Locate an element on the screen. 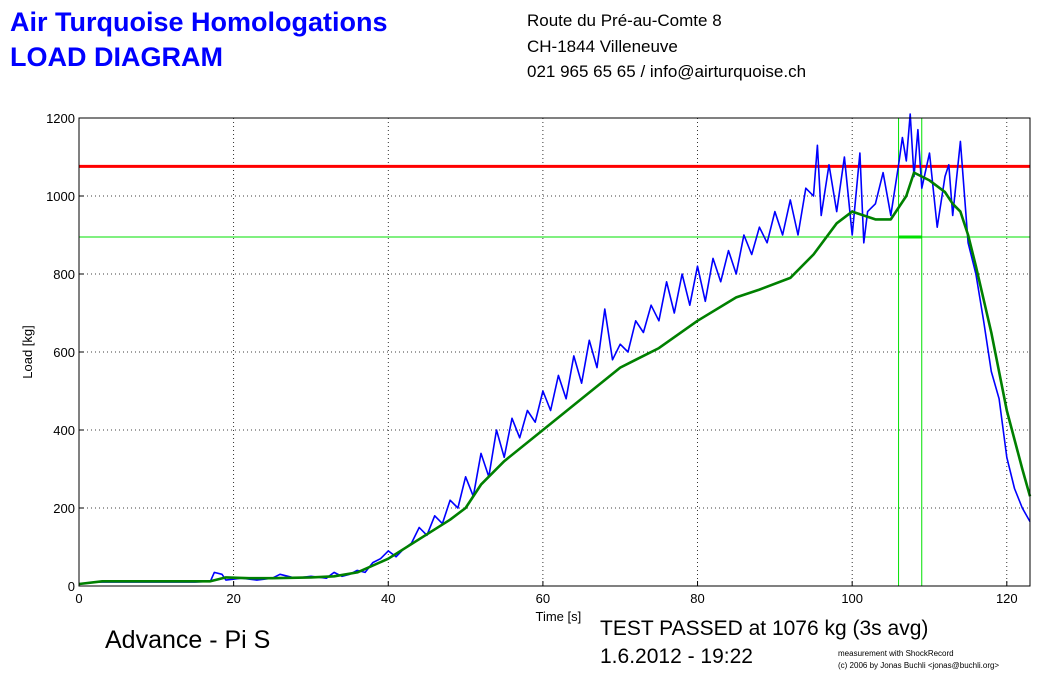 This screenshot has height=674, width=1055. y-tick-label: 1200 is located at coordinates (60, 118).